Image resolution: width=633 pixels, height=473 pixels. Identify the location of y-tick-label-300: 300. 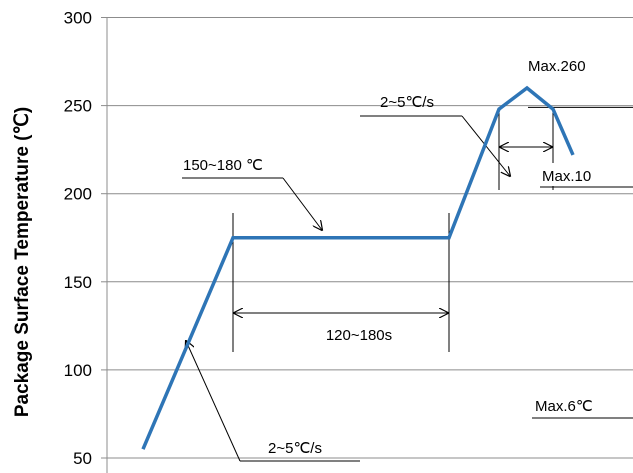
(78, 18).